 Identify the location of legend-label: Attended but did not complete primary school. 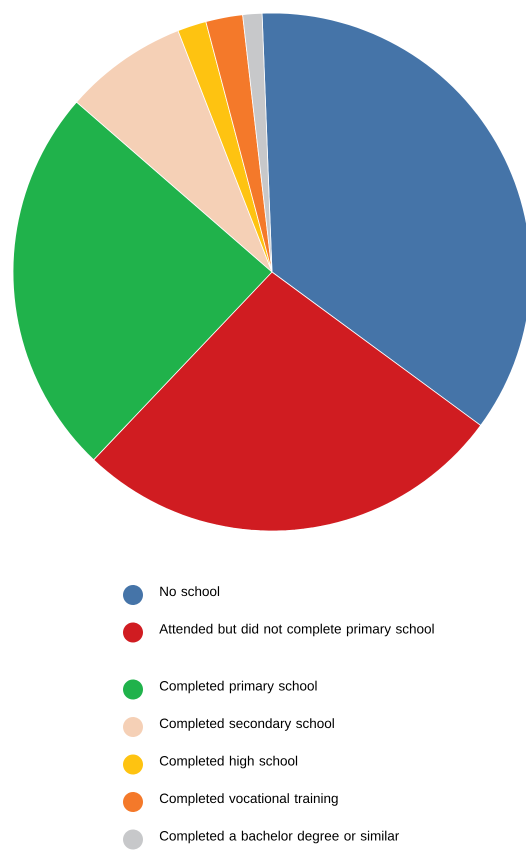
(296, 630).